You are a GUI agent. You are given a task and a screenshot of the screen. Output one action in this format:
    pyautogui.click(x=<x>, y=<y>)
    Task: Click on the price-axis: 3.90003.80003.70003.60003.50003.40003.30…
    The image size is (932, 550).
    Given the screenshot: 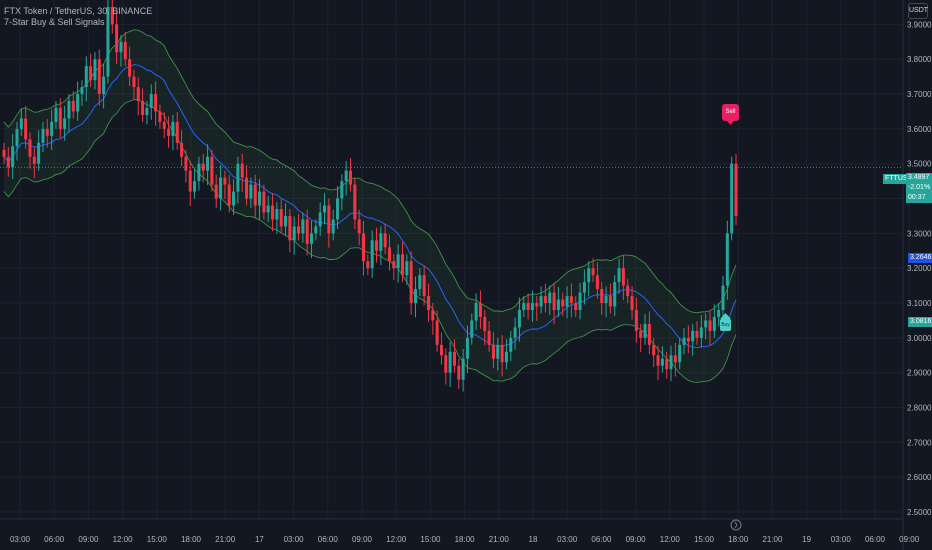 What is the action you would take?
    pyautogui.click(x=919, y=268)
    